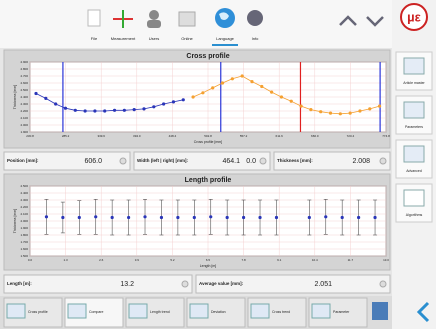  Describe the element at coordinates (24, 104) in the screenshot. I see `y-tick-label: 2.300` at that location.